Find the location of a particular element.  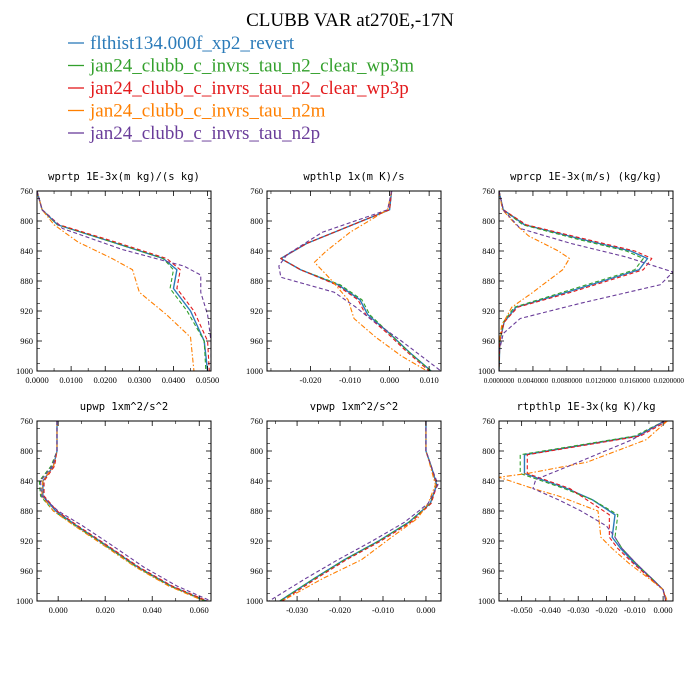

panel-title: wprcp 1E-3x(m/s) (kg/kg) is located at coordinates (586, 177).